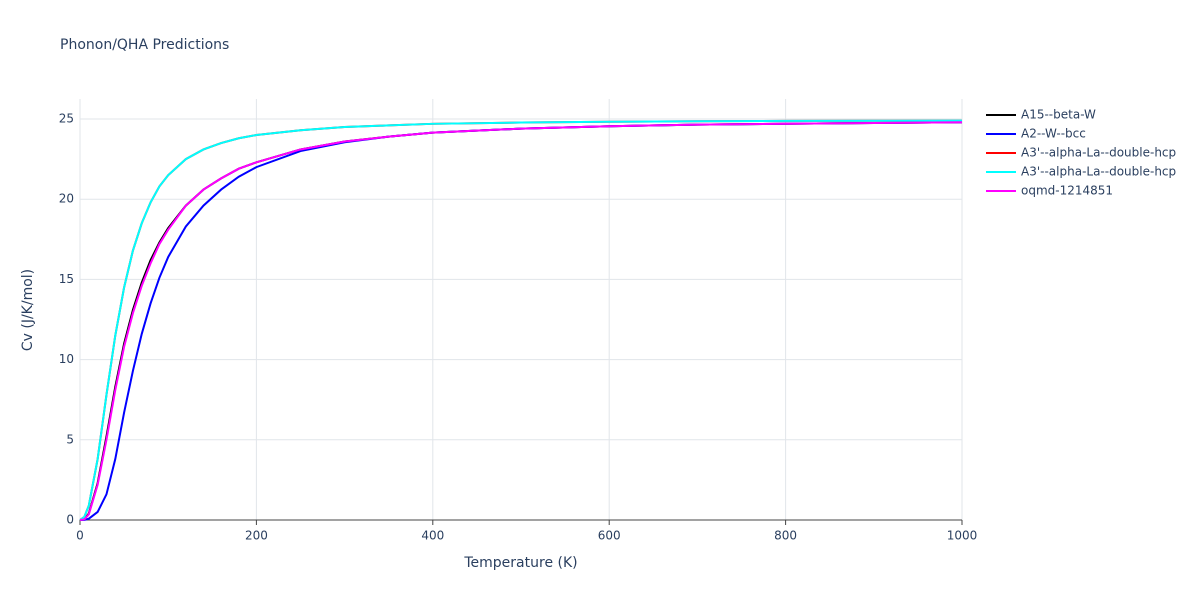 The width and height of the screenshot is (1200, 600). What do you see at coordinates (432, 536) in the screenshot?
I see `x-tick-label: 400` at bounding box center [432, 536].